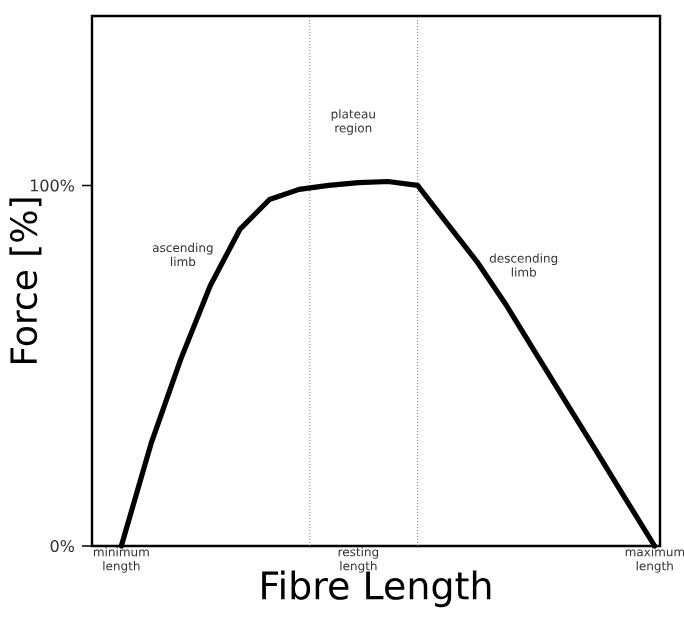 The image size is (684, 636). I want to click on y-tick-label: 100%, so click(52, 185).